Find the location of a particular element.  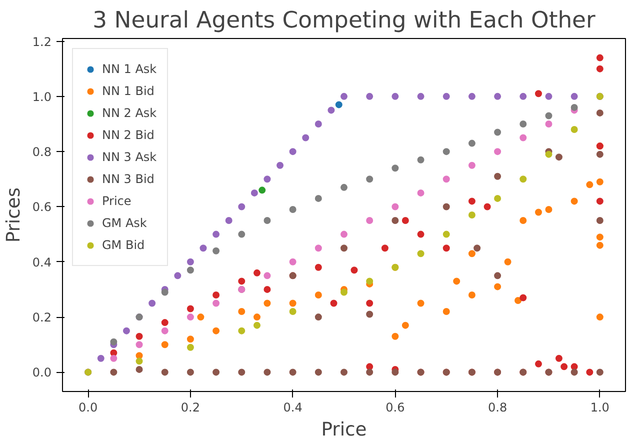

x-tick-label: 0.4 is located at coordinates (292, 407).